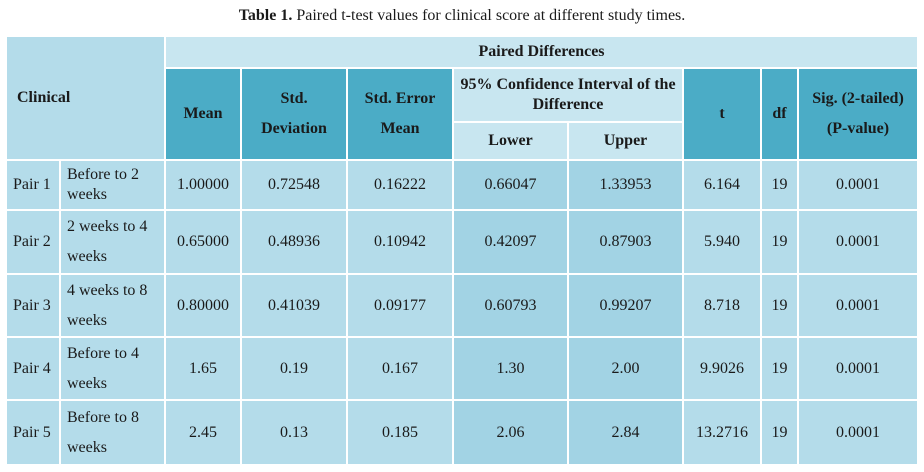 The width and height of the screenshot is (924, 472). What do you see at coordinates (625, 368) in the screenshot?
I see `upper-cell: 2.00` at bounding box center [625, 368].